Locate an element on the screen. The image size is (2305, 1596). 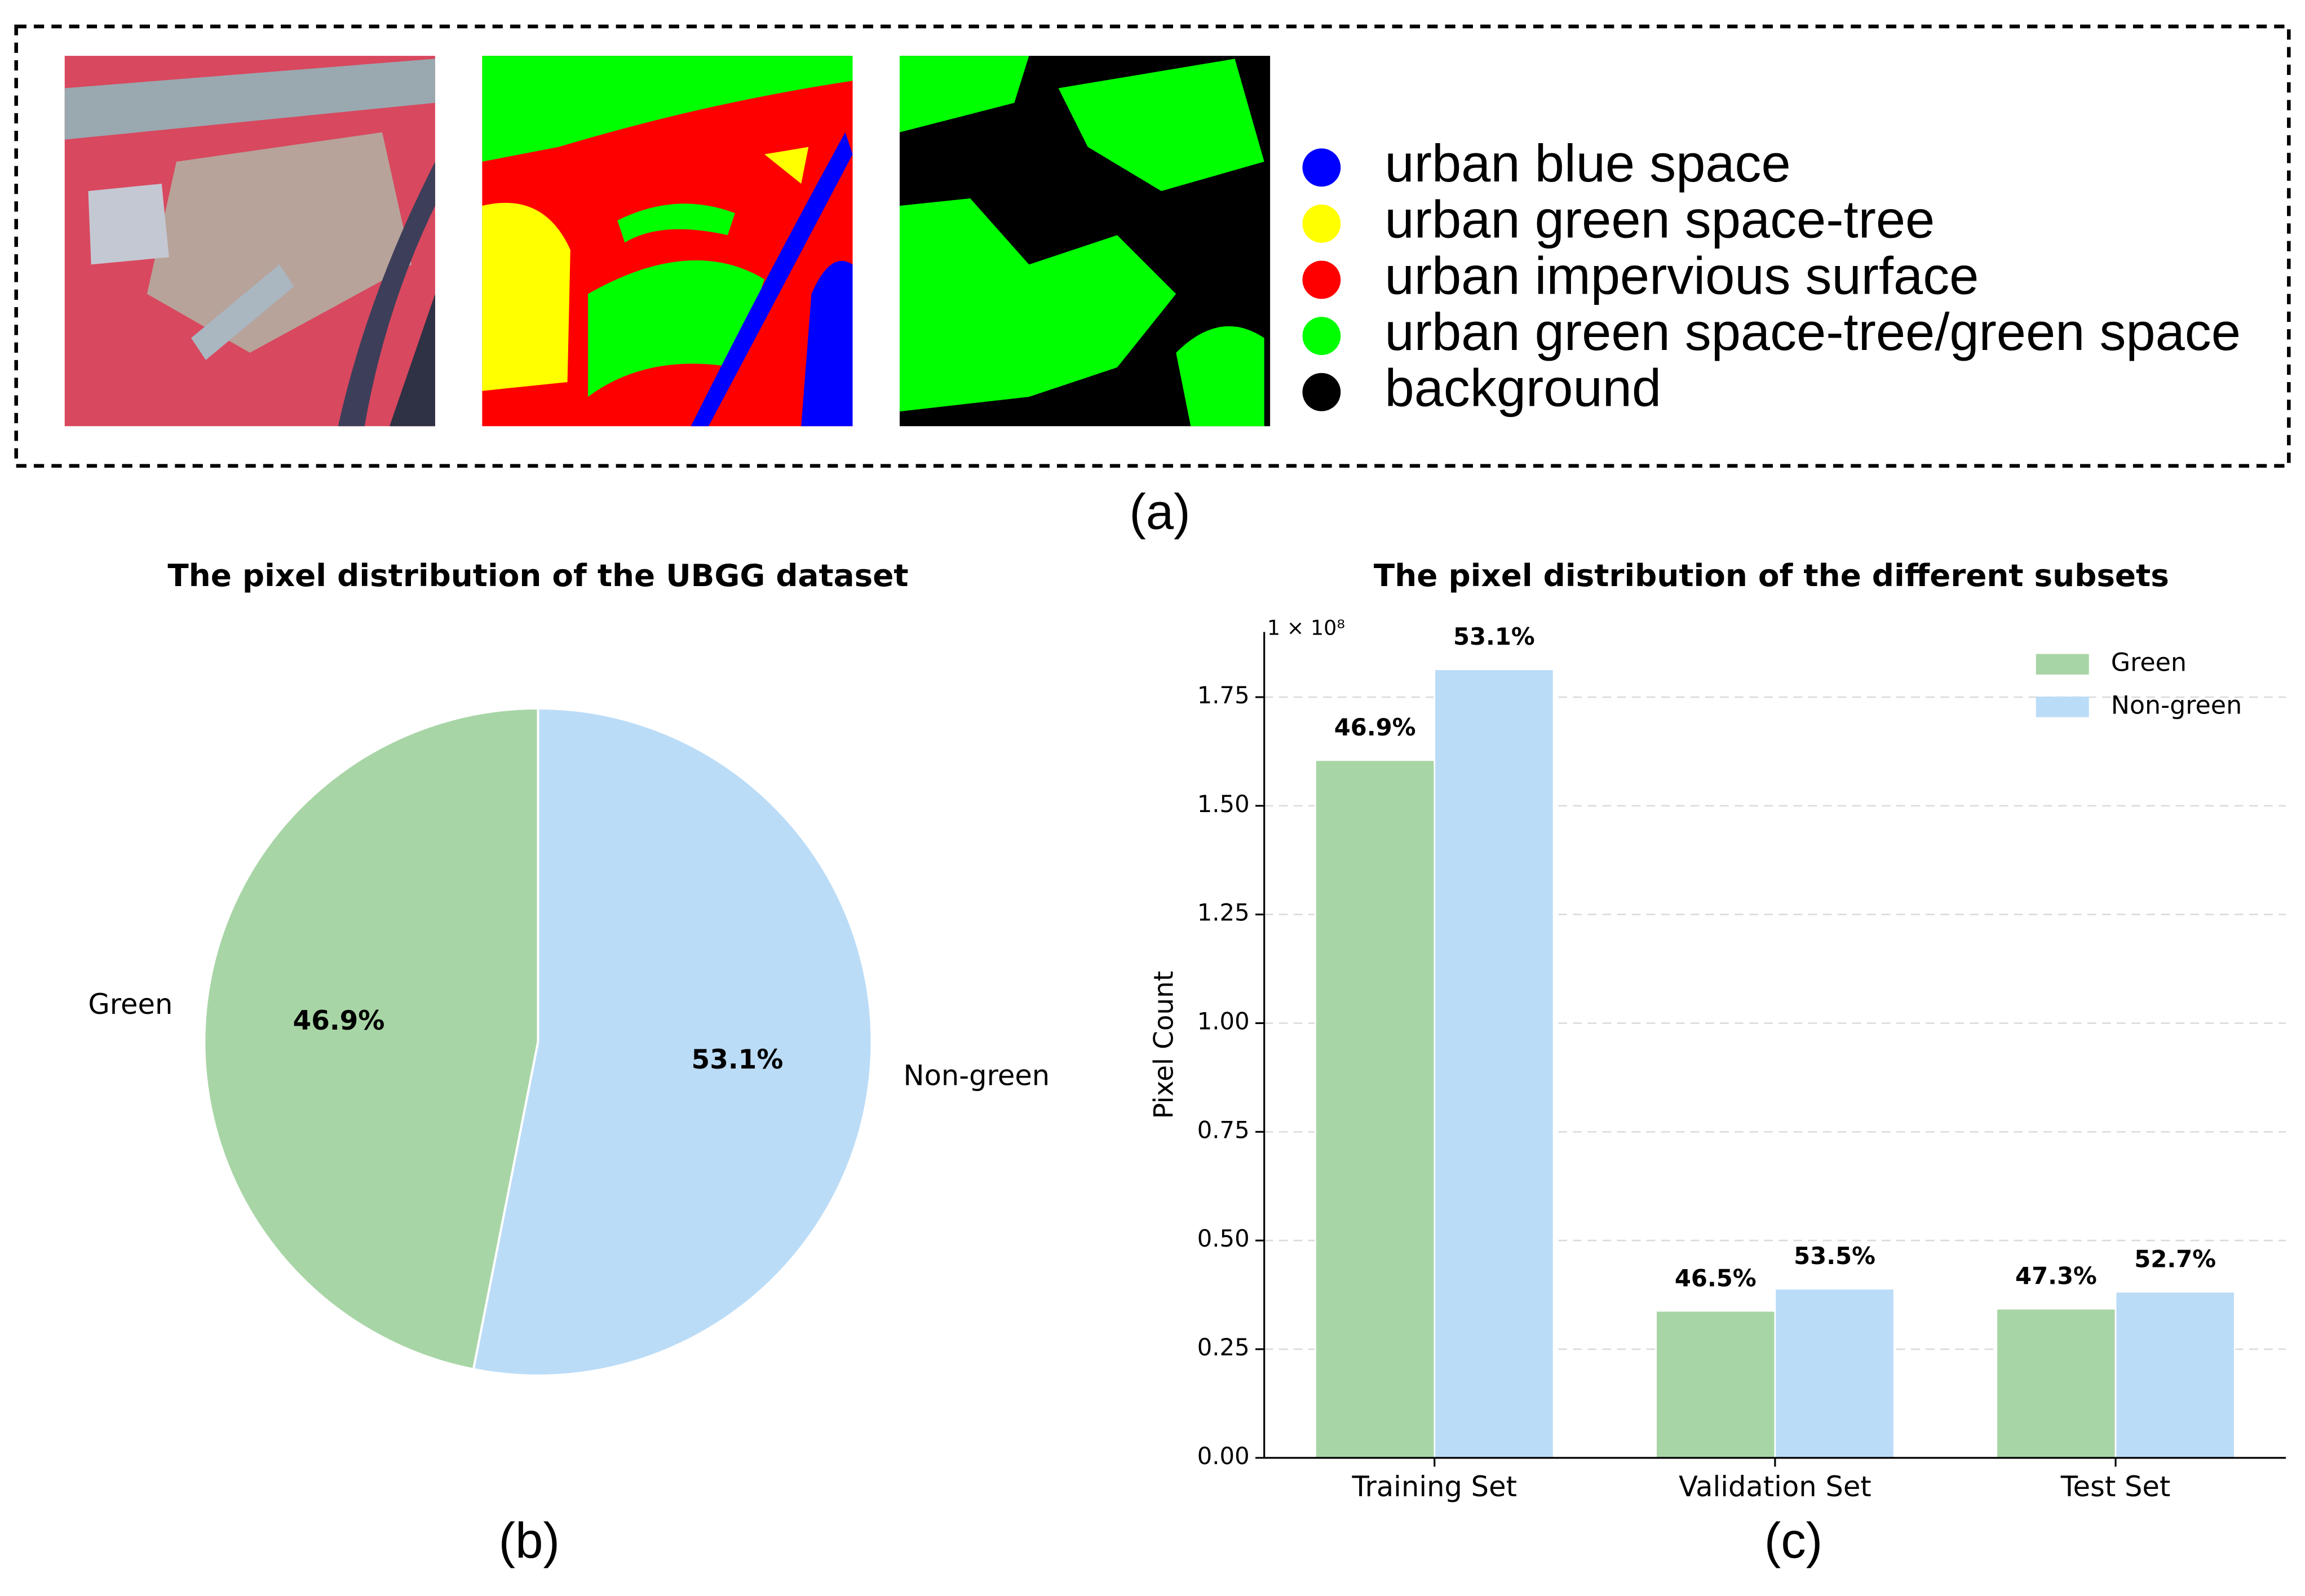
legend-label: urban impervious surface is located at coordinates (1682, 275).